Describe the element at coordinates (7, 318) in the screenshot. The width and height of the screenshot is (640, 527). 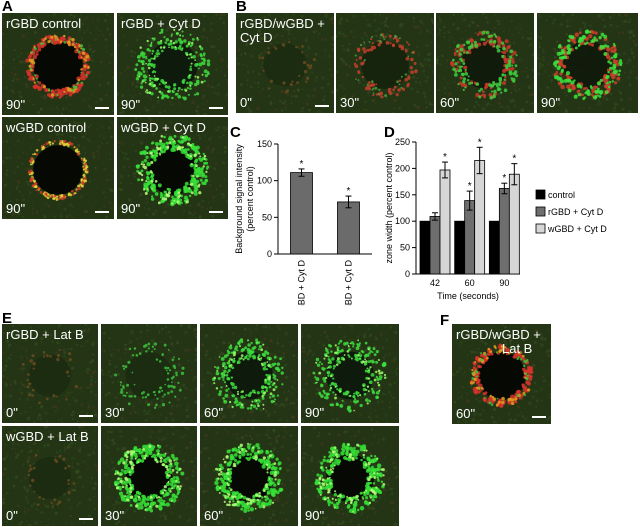
I see `panel-label-e: E` at that location.